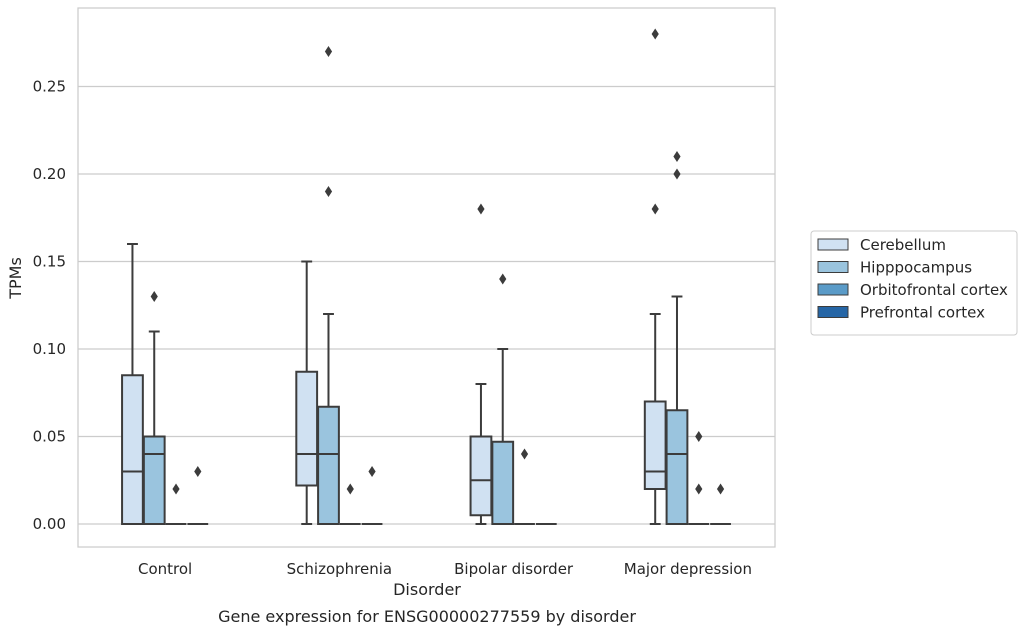  I want to click on legend-frame, so click(914, 283).